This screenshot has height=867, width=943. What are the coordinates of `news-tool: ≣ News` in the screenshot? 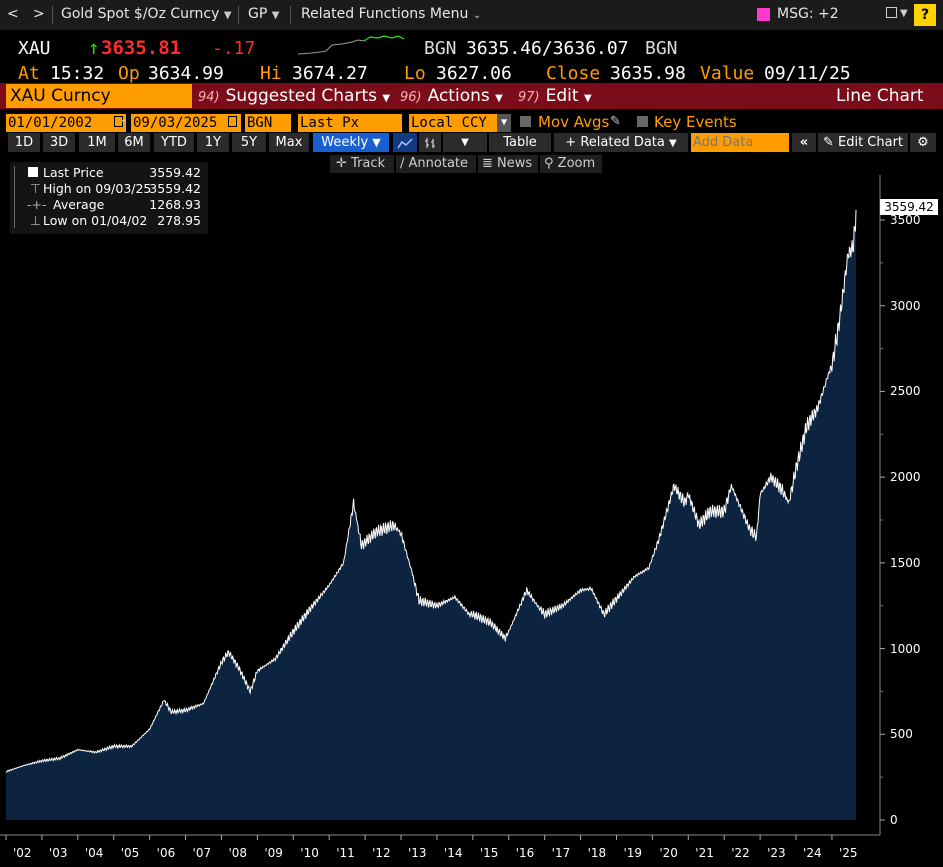 It's located at (508, 164).